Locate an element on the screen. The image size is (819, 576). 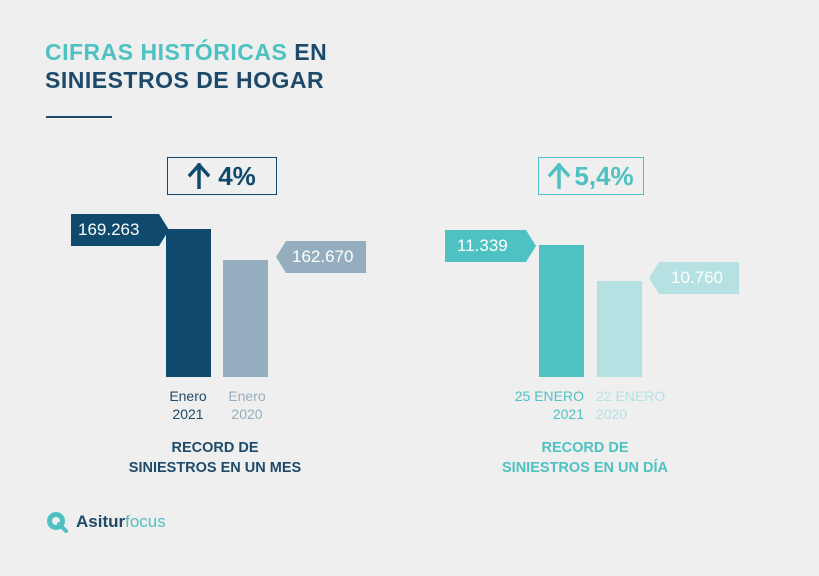
title-accent: CIFRAS HISTÓRICAS is located at coordinates (166, 52).